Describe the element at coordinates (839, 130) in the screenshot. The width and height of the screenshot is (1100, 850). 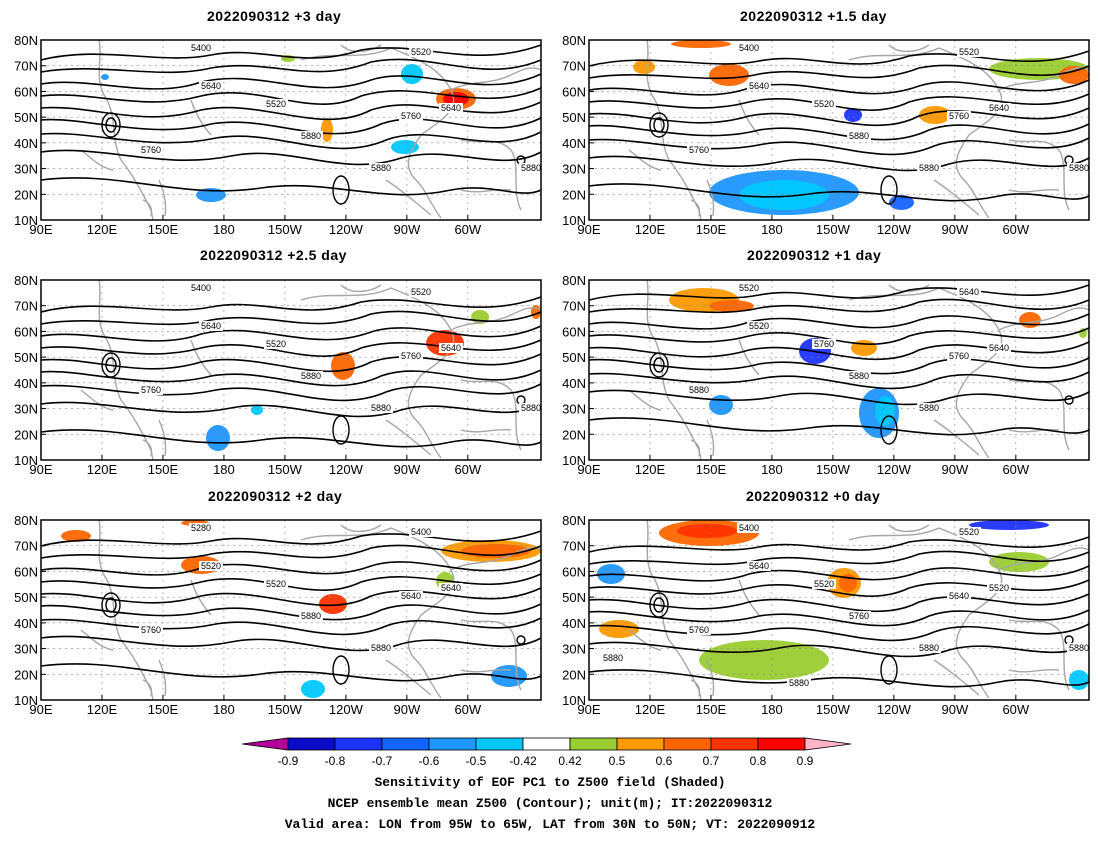
I see `map-plot-area: 5400 5520 5640 5520 5640 5760 5760 5880 5880 5880` at that location.